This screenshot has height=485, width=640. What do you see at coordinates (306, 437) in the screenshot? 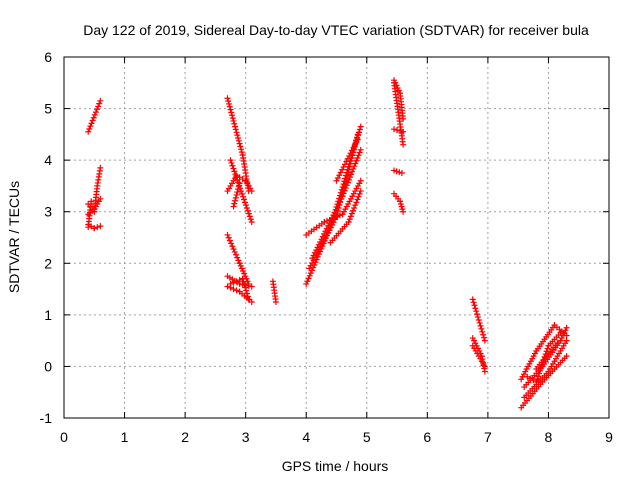
I see `x-tick-label: 4` at bounding box center [306, 437].